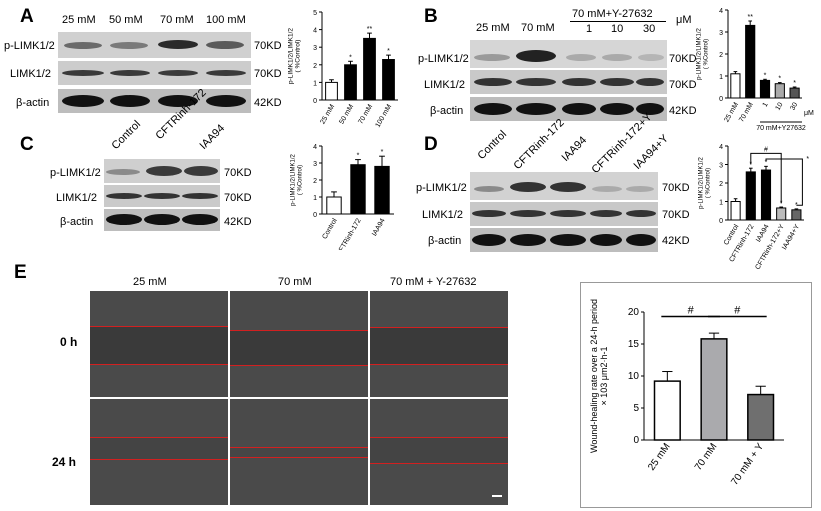  Describe the element at coordinates (634, 312) in the screenshot. I see `y-tick-label: 20` at that location.